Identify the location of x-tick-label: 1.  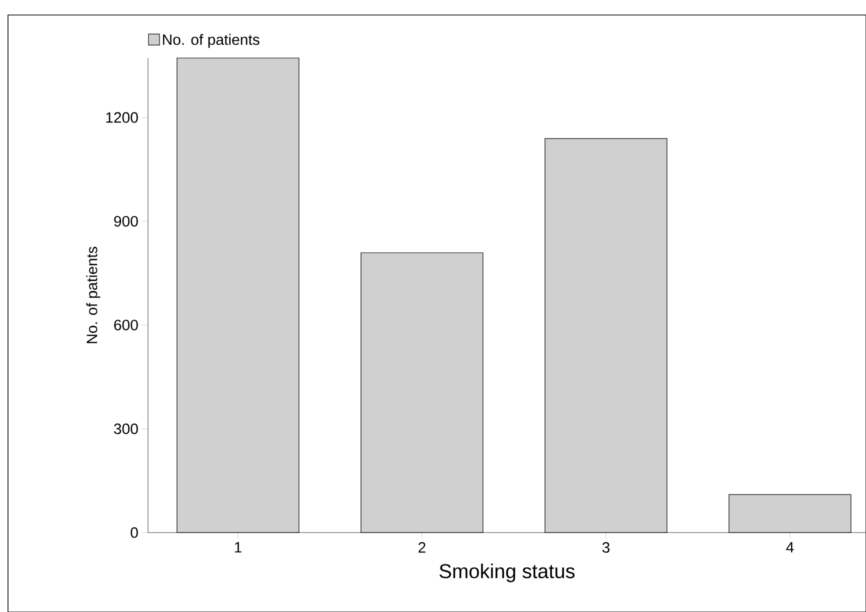
(238, 547).